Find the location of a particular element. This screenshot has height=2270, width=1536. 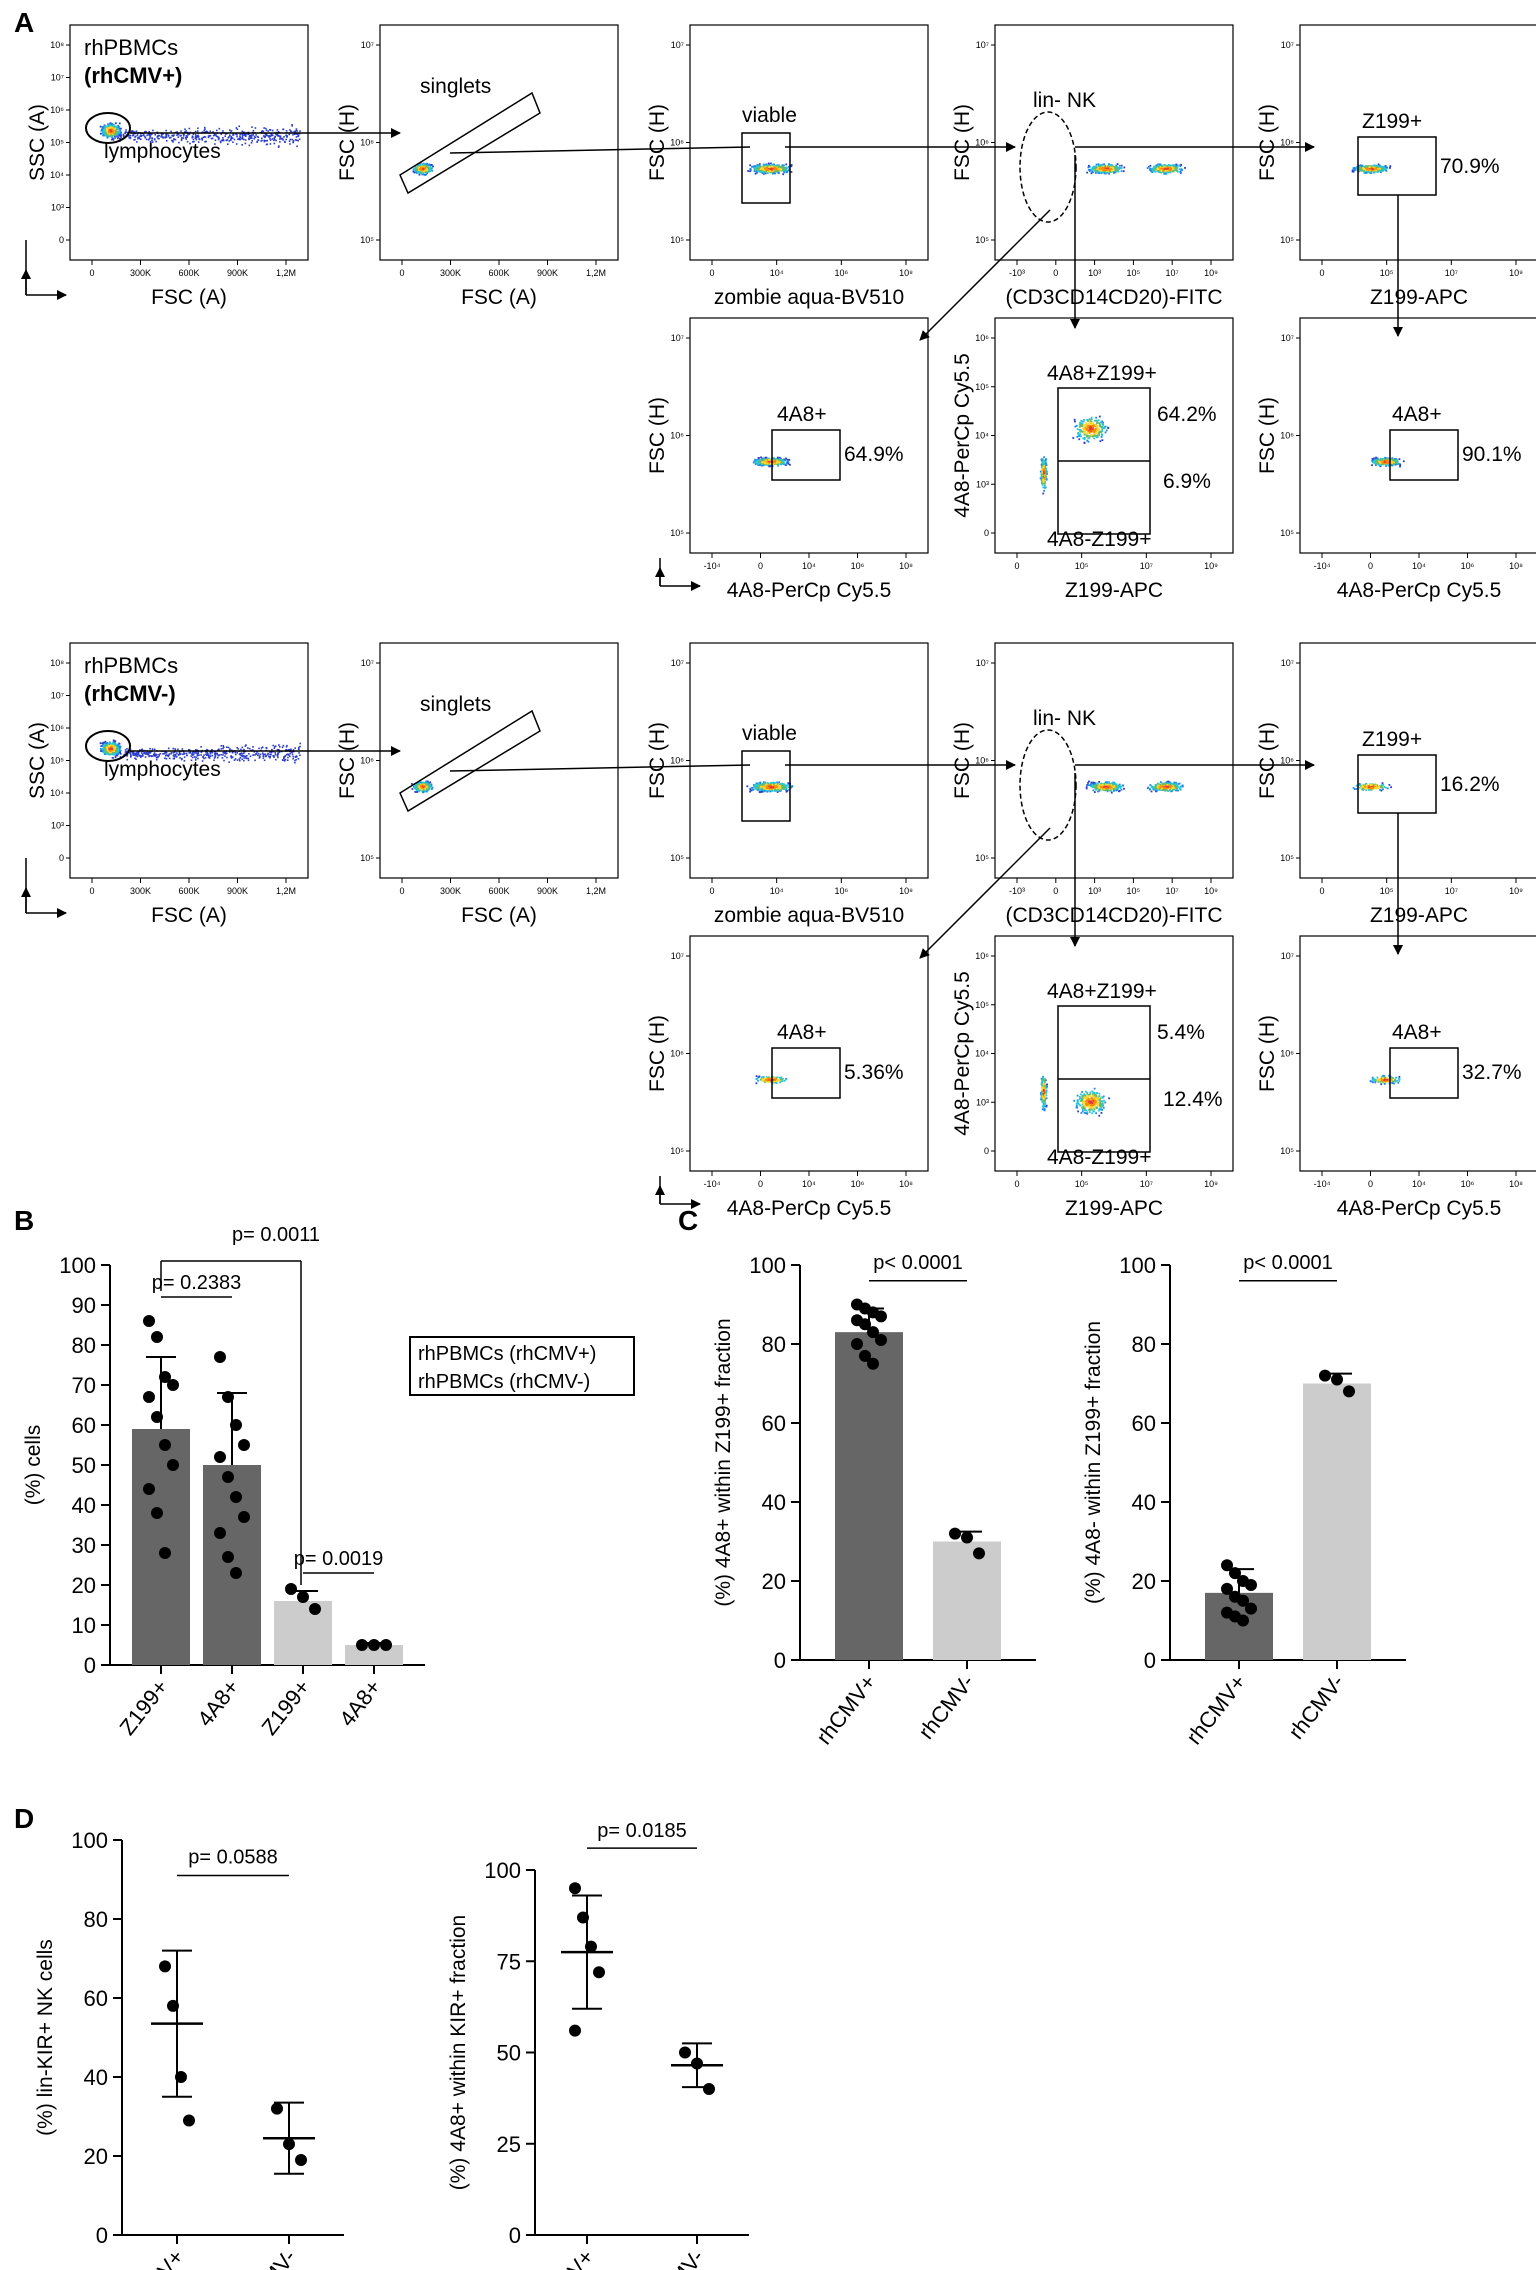

y-axis-label: FSC (H) is located at coordinates (962, 142).